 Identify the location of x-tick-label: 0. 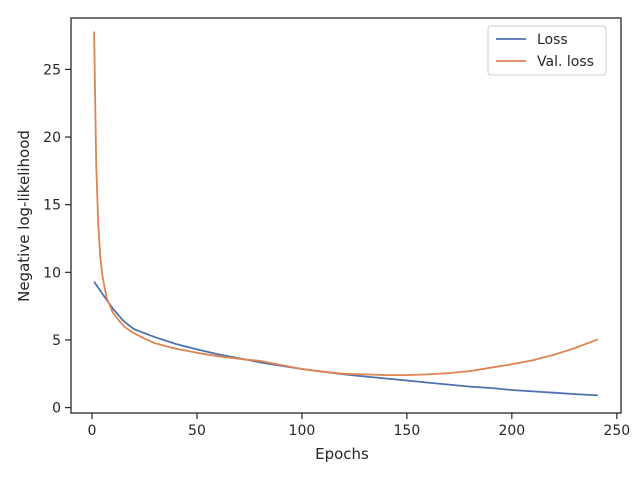
(92, 431).